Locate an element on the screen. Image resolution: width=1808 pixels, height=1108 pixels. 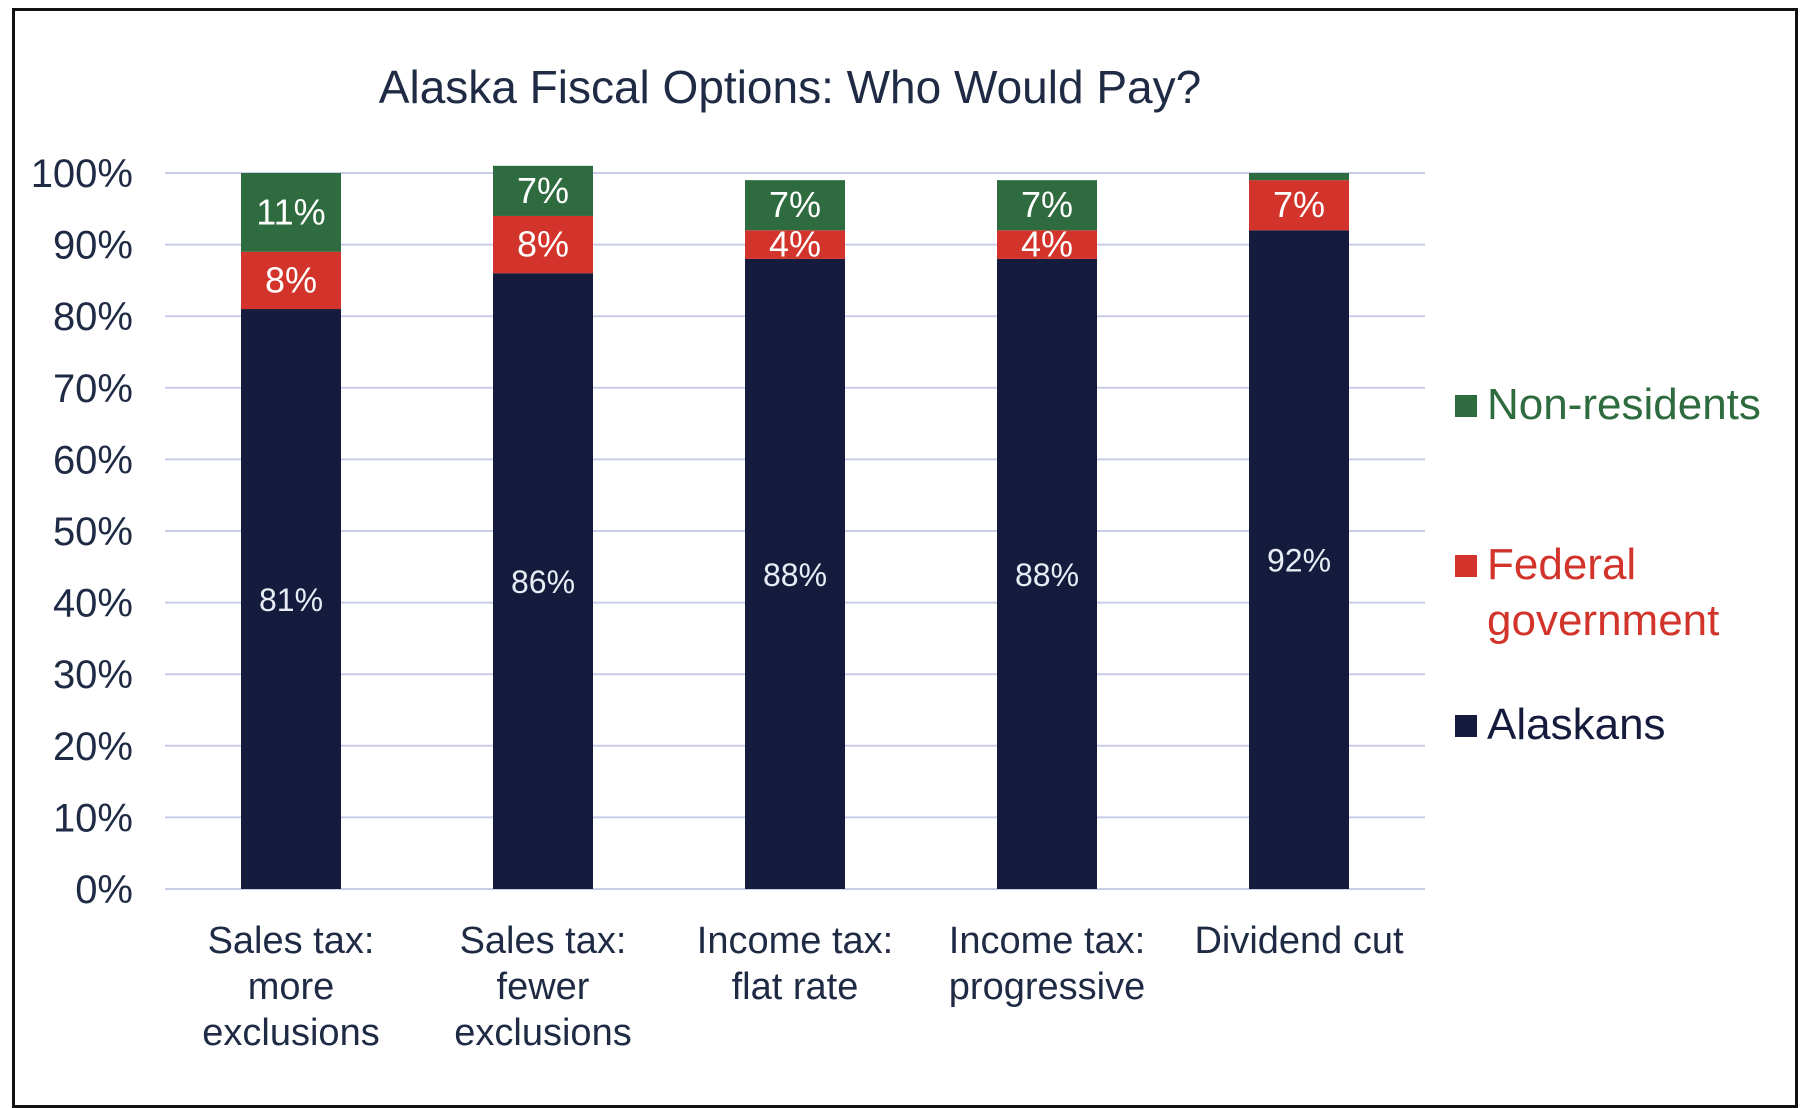
y-tick-label: 90% is located at coordinates (93, 246).